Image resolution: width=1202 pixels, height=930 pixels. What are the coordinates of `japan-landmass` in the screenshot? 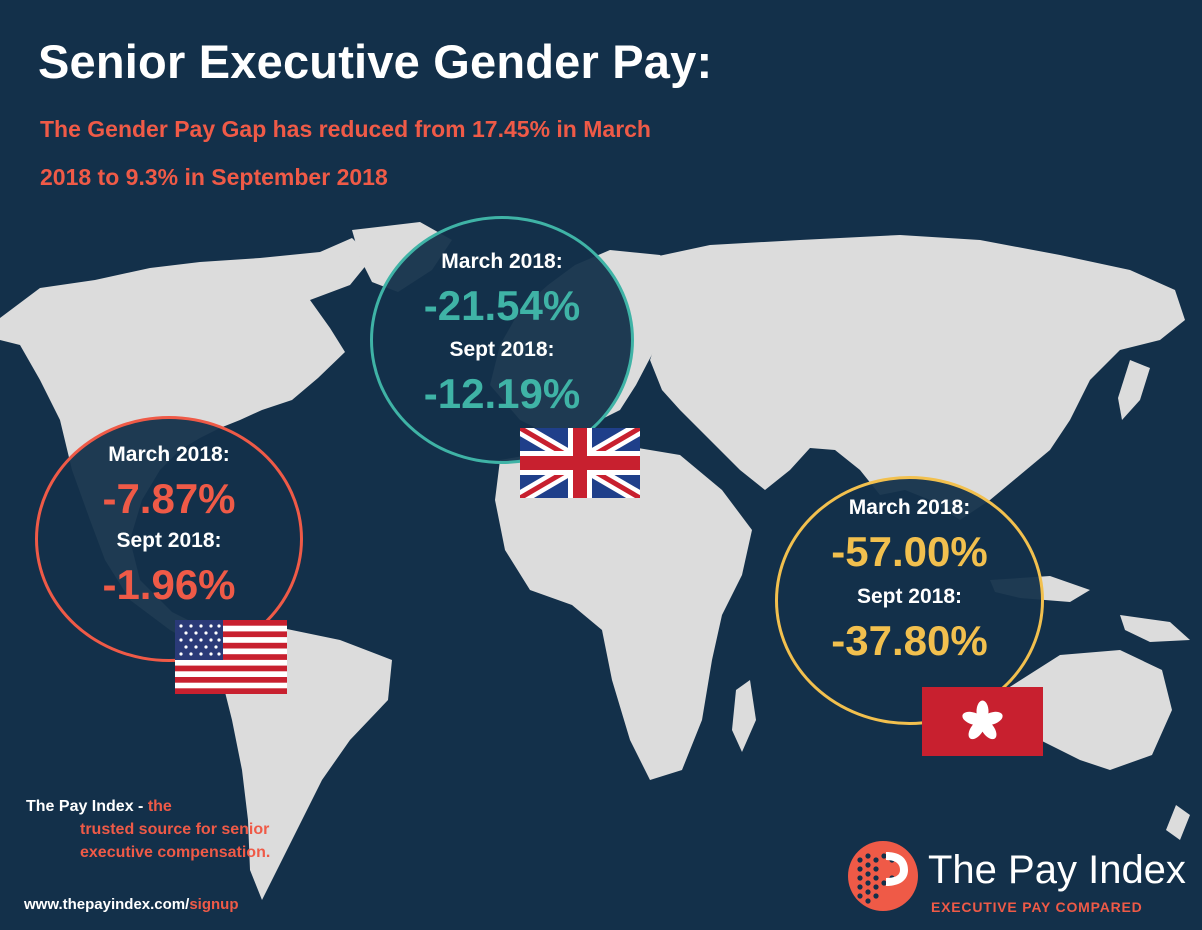 It's located at (1134, 390).